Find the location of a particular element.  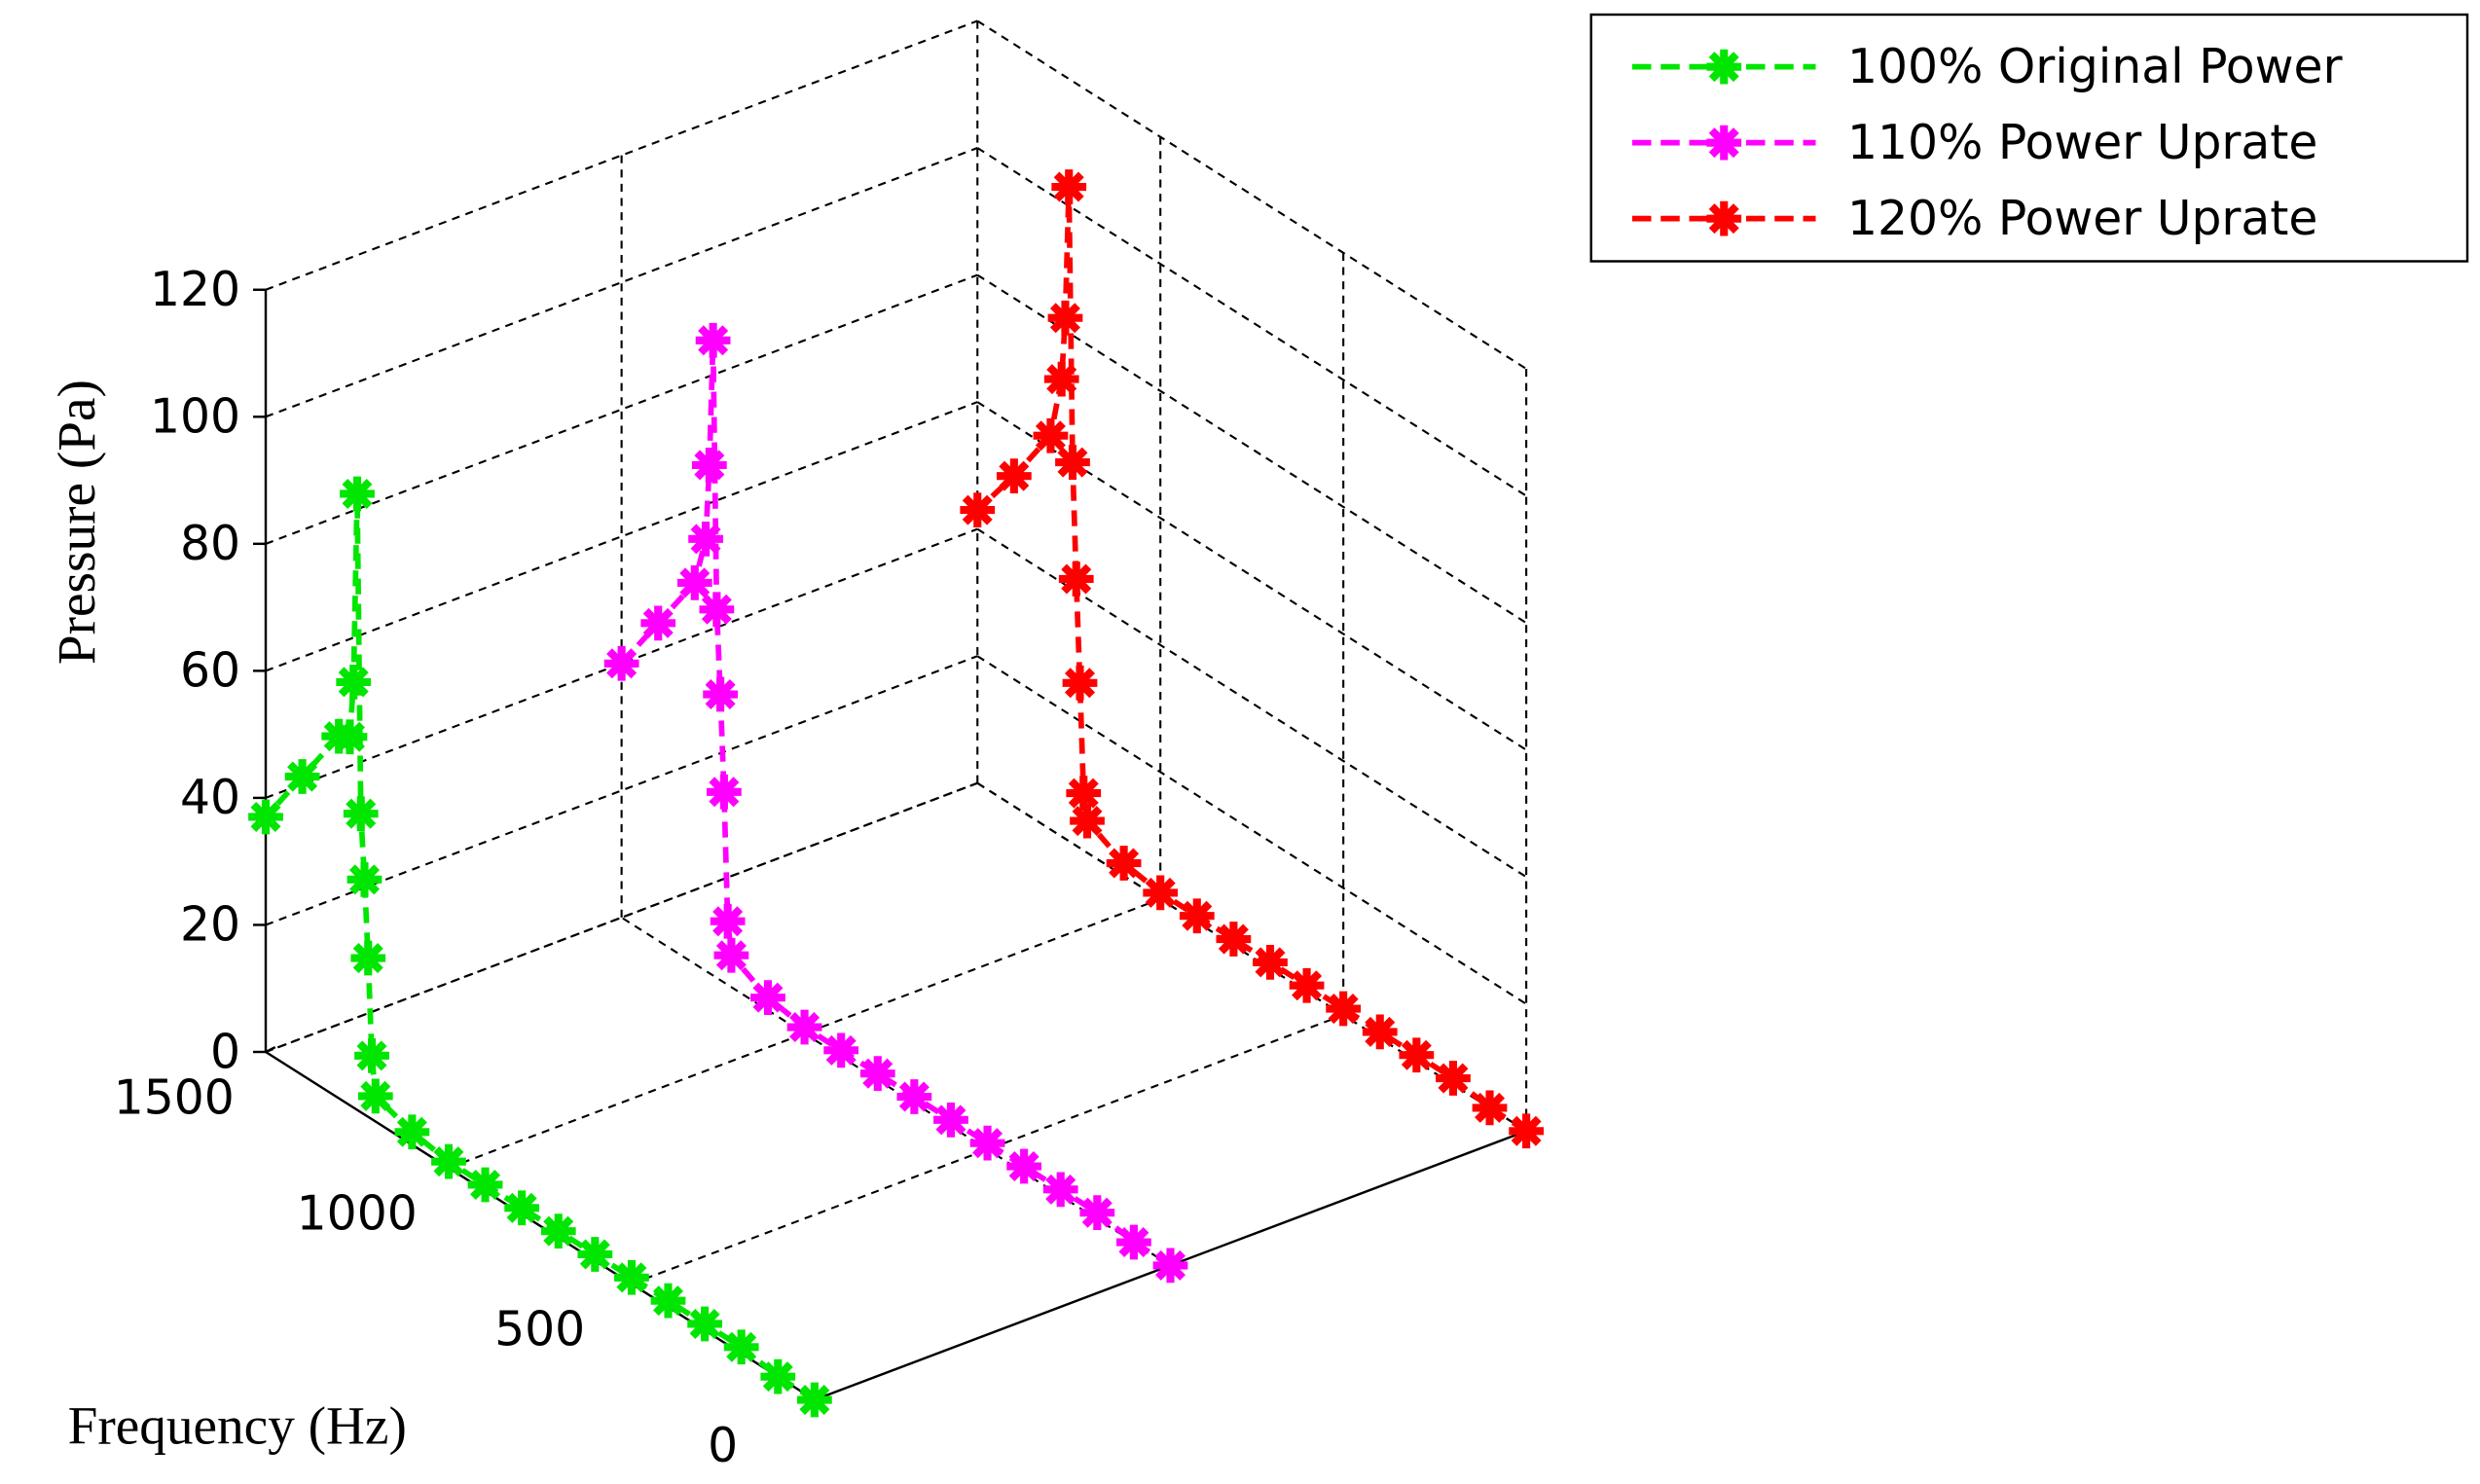

x-tick-label: 1500 is located at coordinates (174, 1098).